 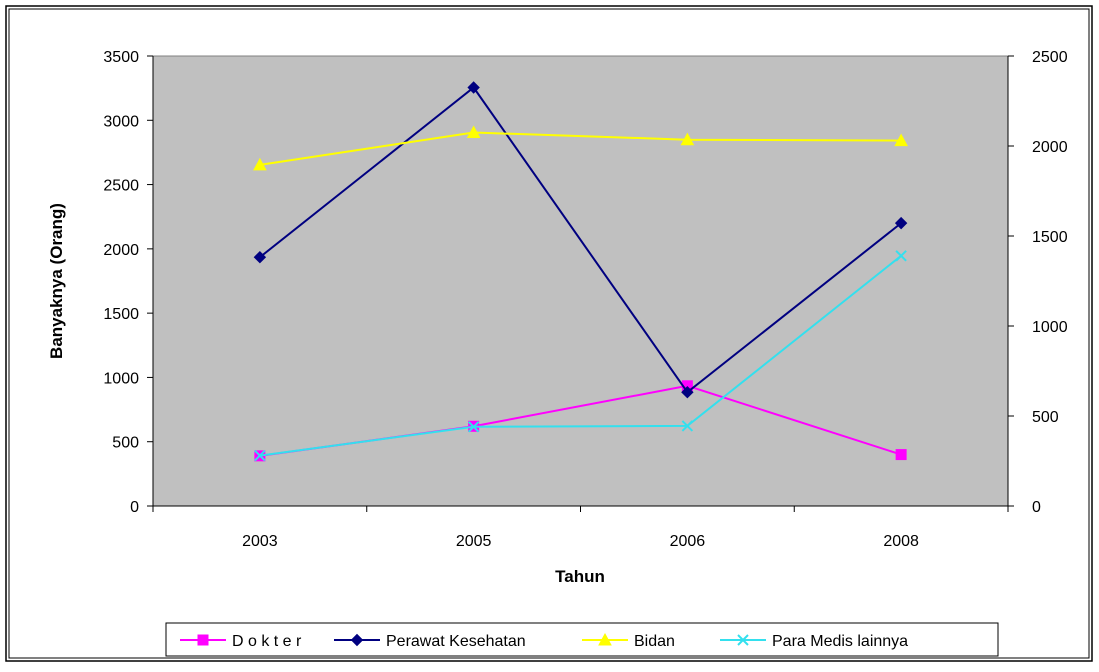 What do you see at coordinates (121, 121) in the screenshot?
I see `y-left-tick-label: 3000` at bounding box center [121, 121].